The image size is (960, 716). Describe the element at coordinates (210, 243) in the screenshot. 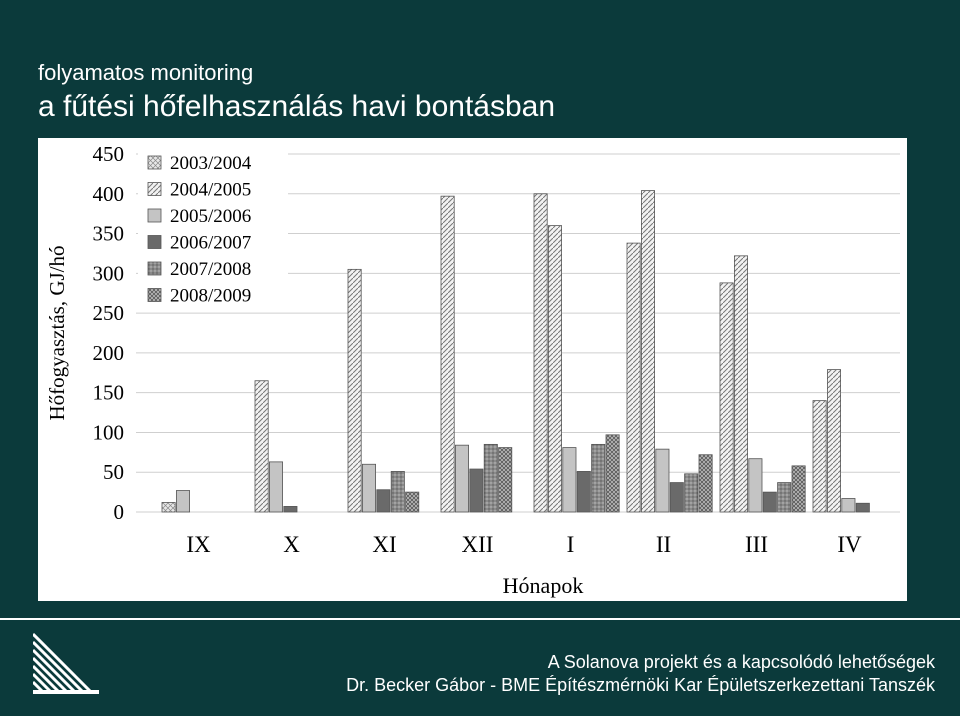

I see `legend-label: 2006/2007` at that location.